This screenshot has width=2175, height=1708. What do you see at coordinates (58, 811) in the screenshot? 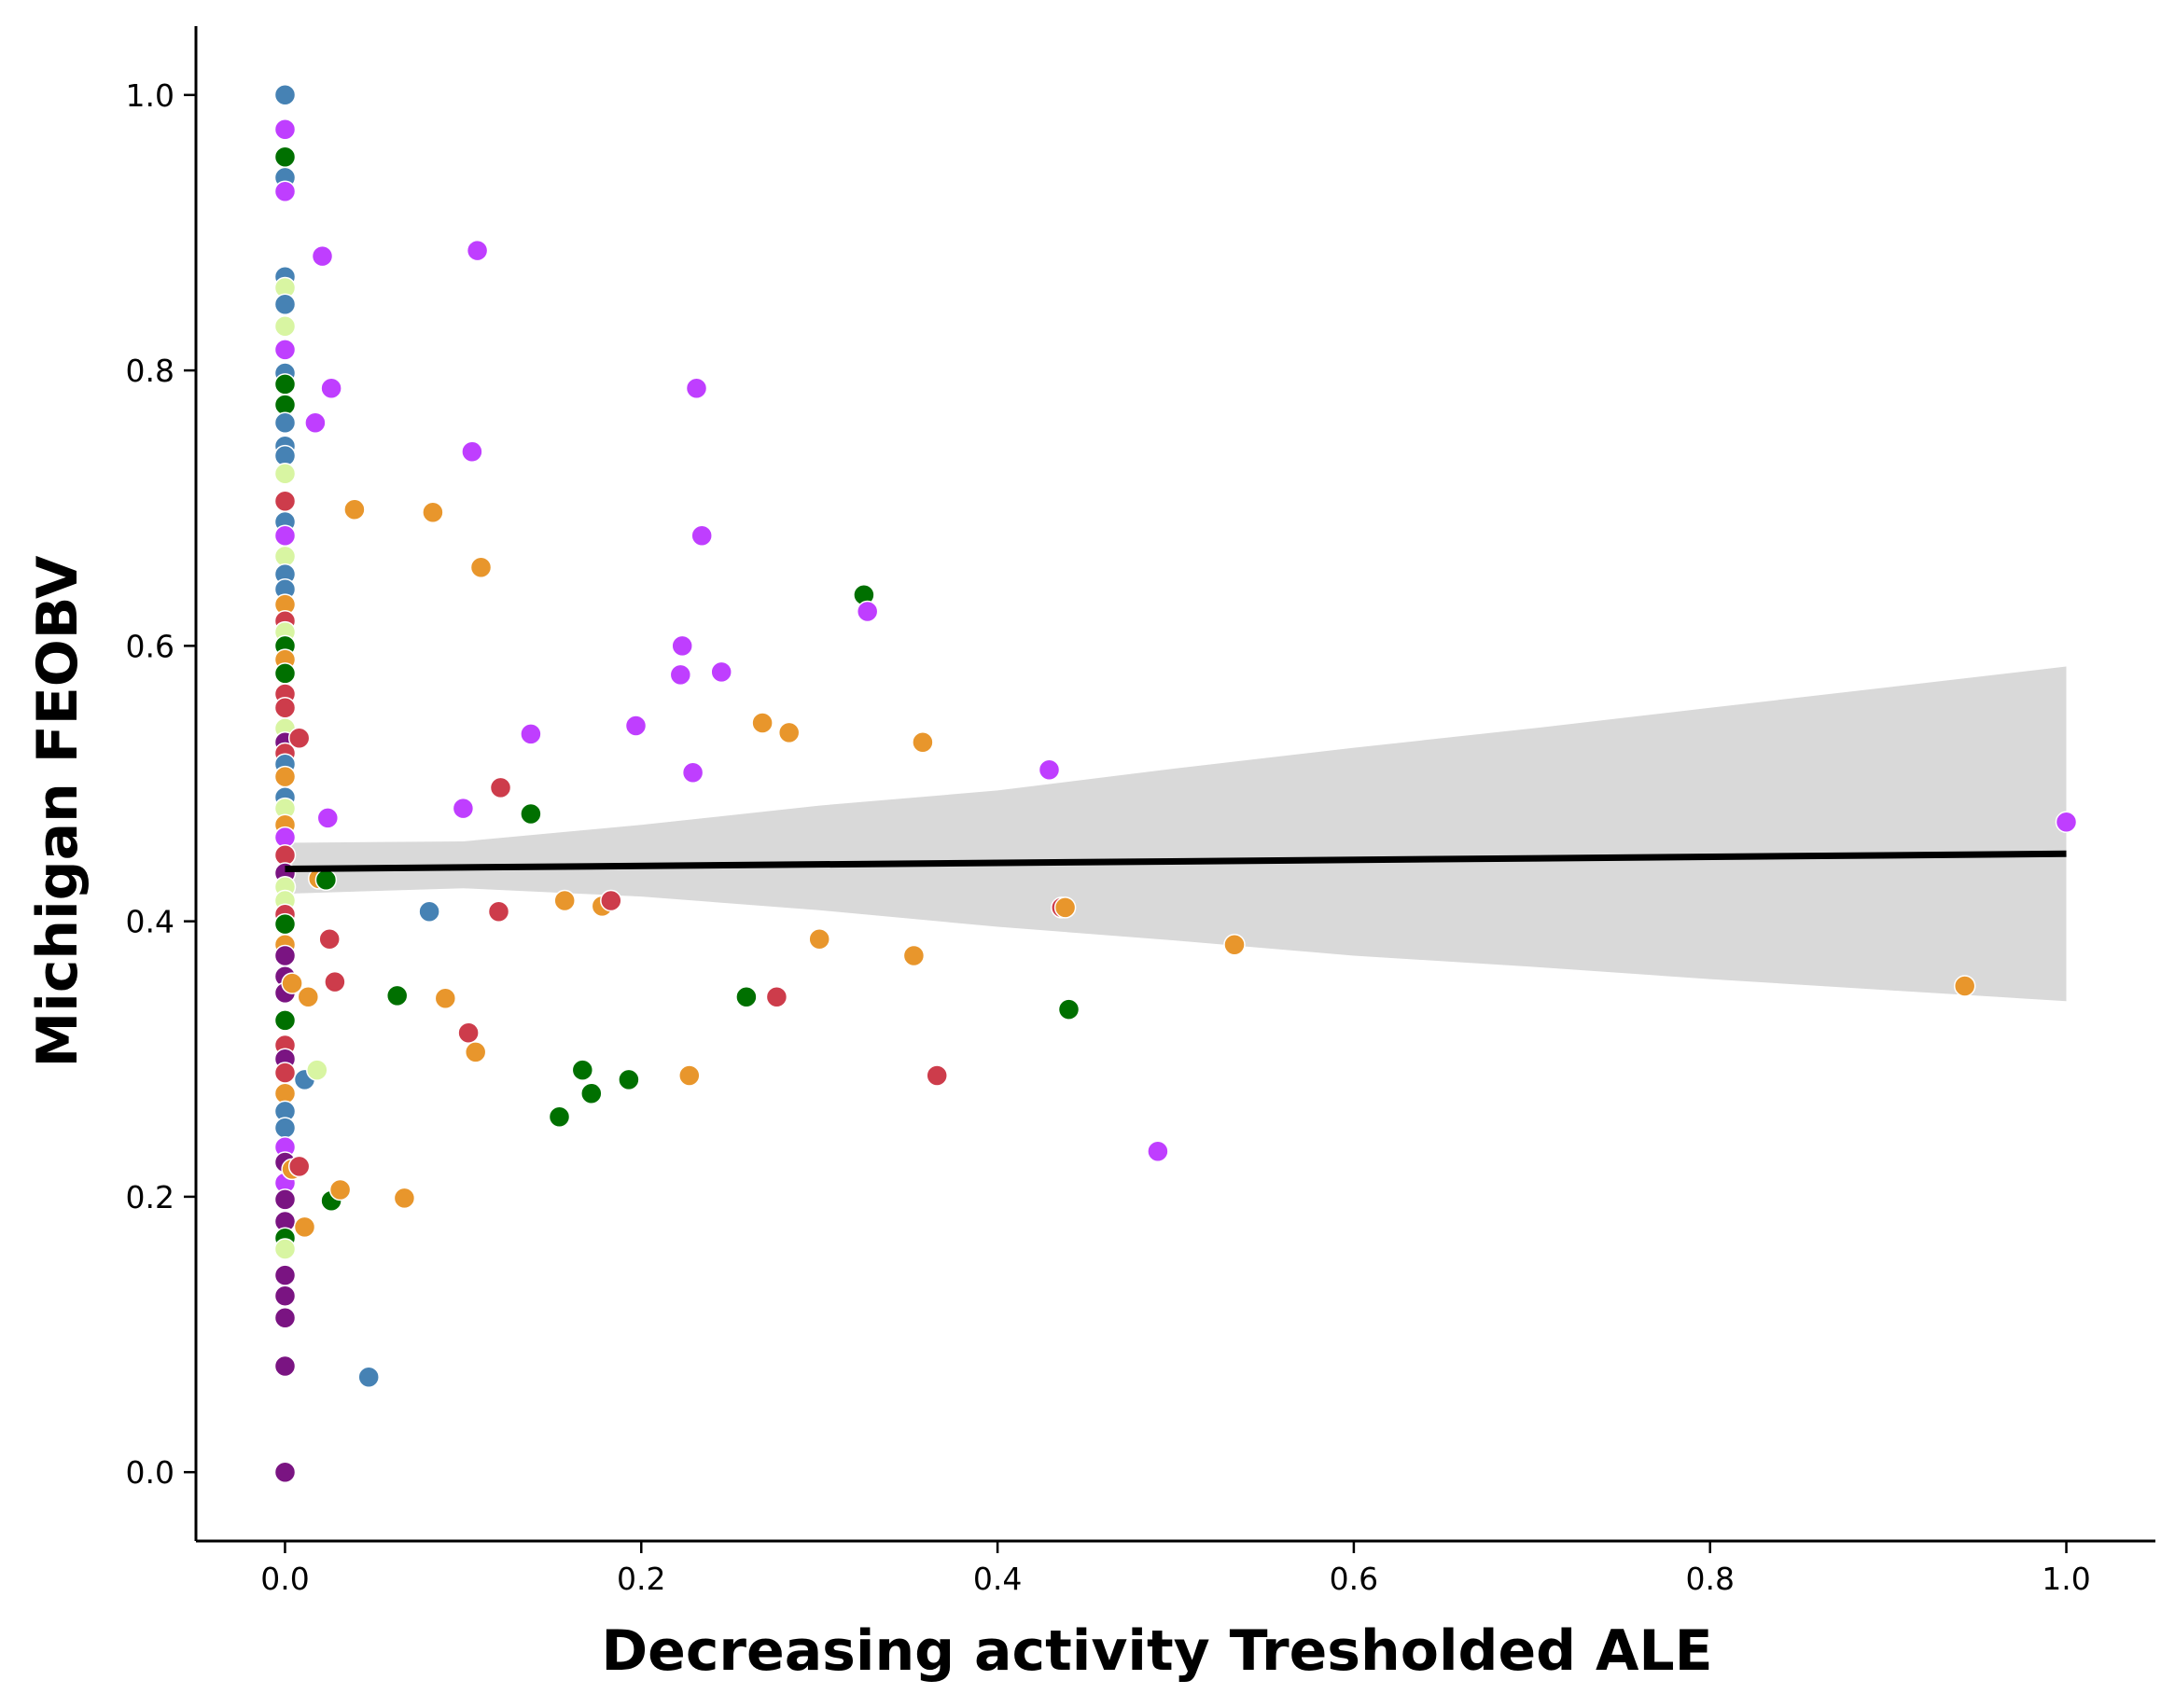
I see `y-axis-title: Michigan FEOBV` at bounding box center [58, 811].